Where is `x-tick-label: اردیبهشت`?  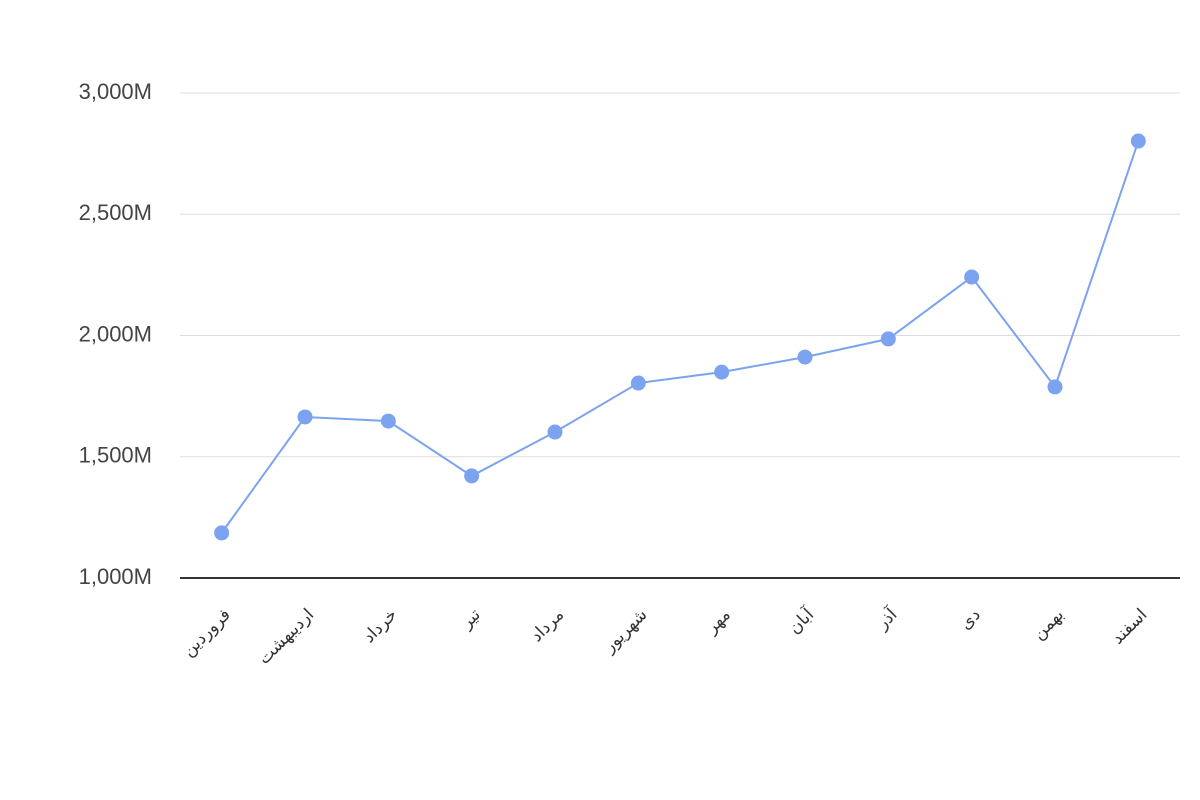 x-tick-label: اردیبهشت is located at coordinates (286, 637).